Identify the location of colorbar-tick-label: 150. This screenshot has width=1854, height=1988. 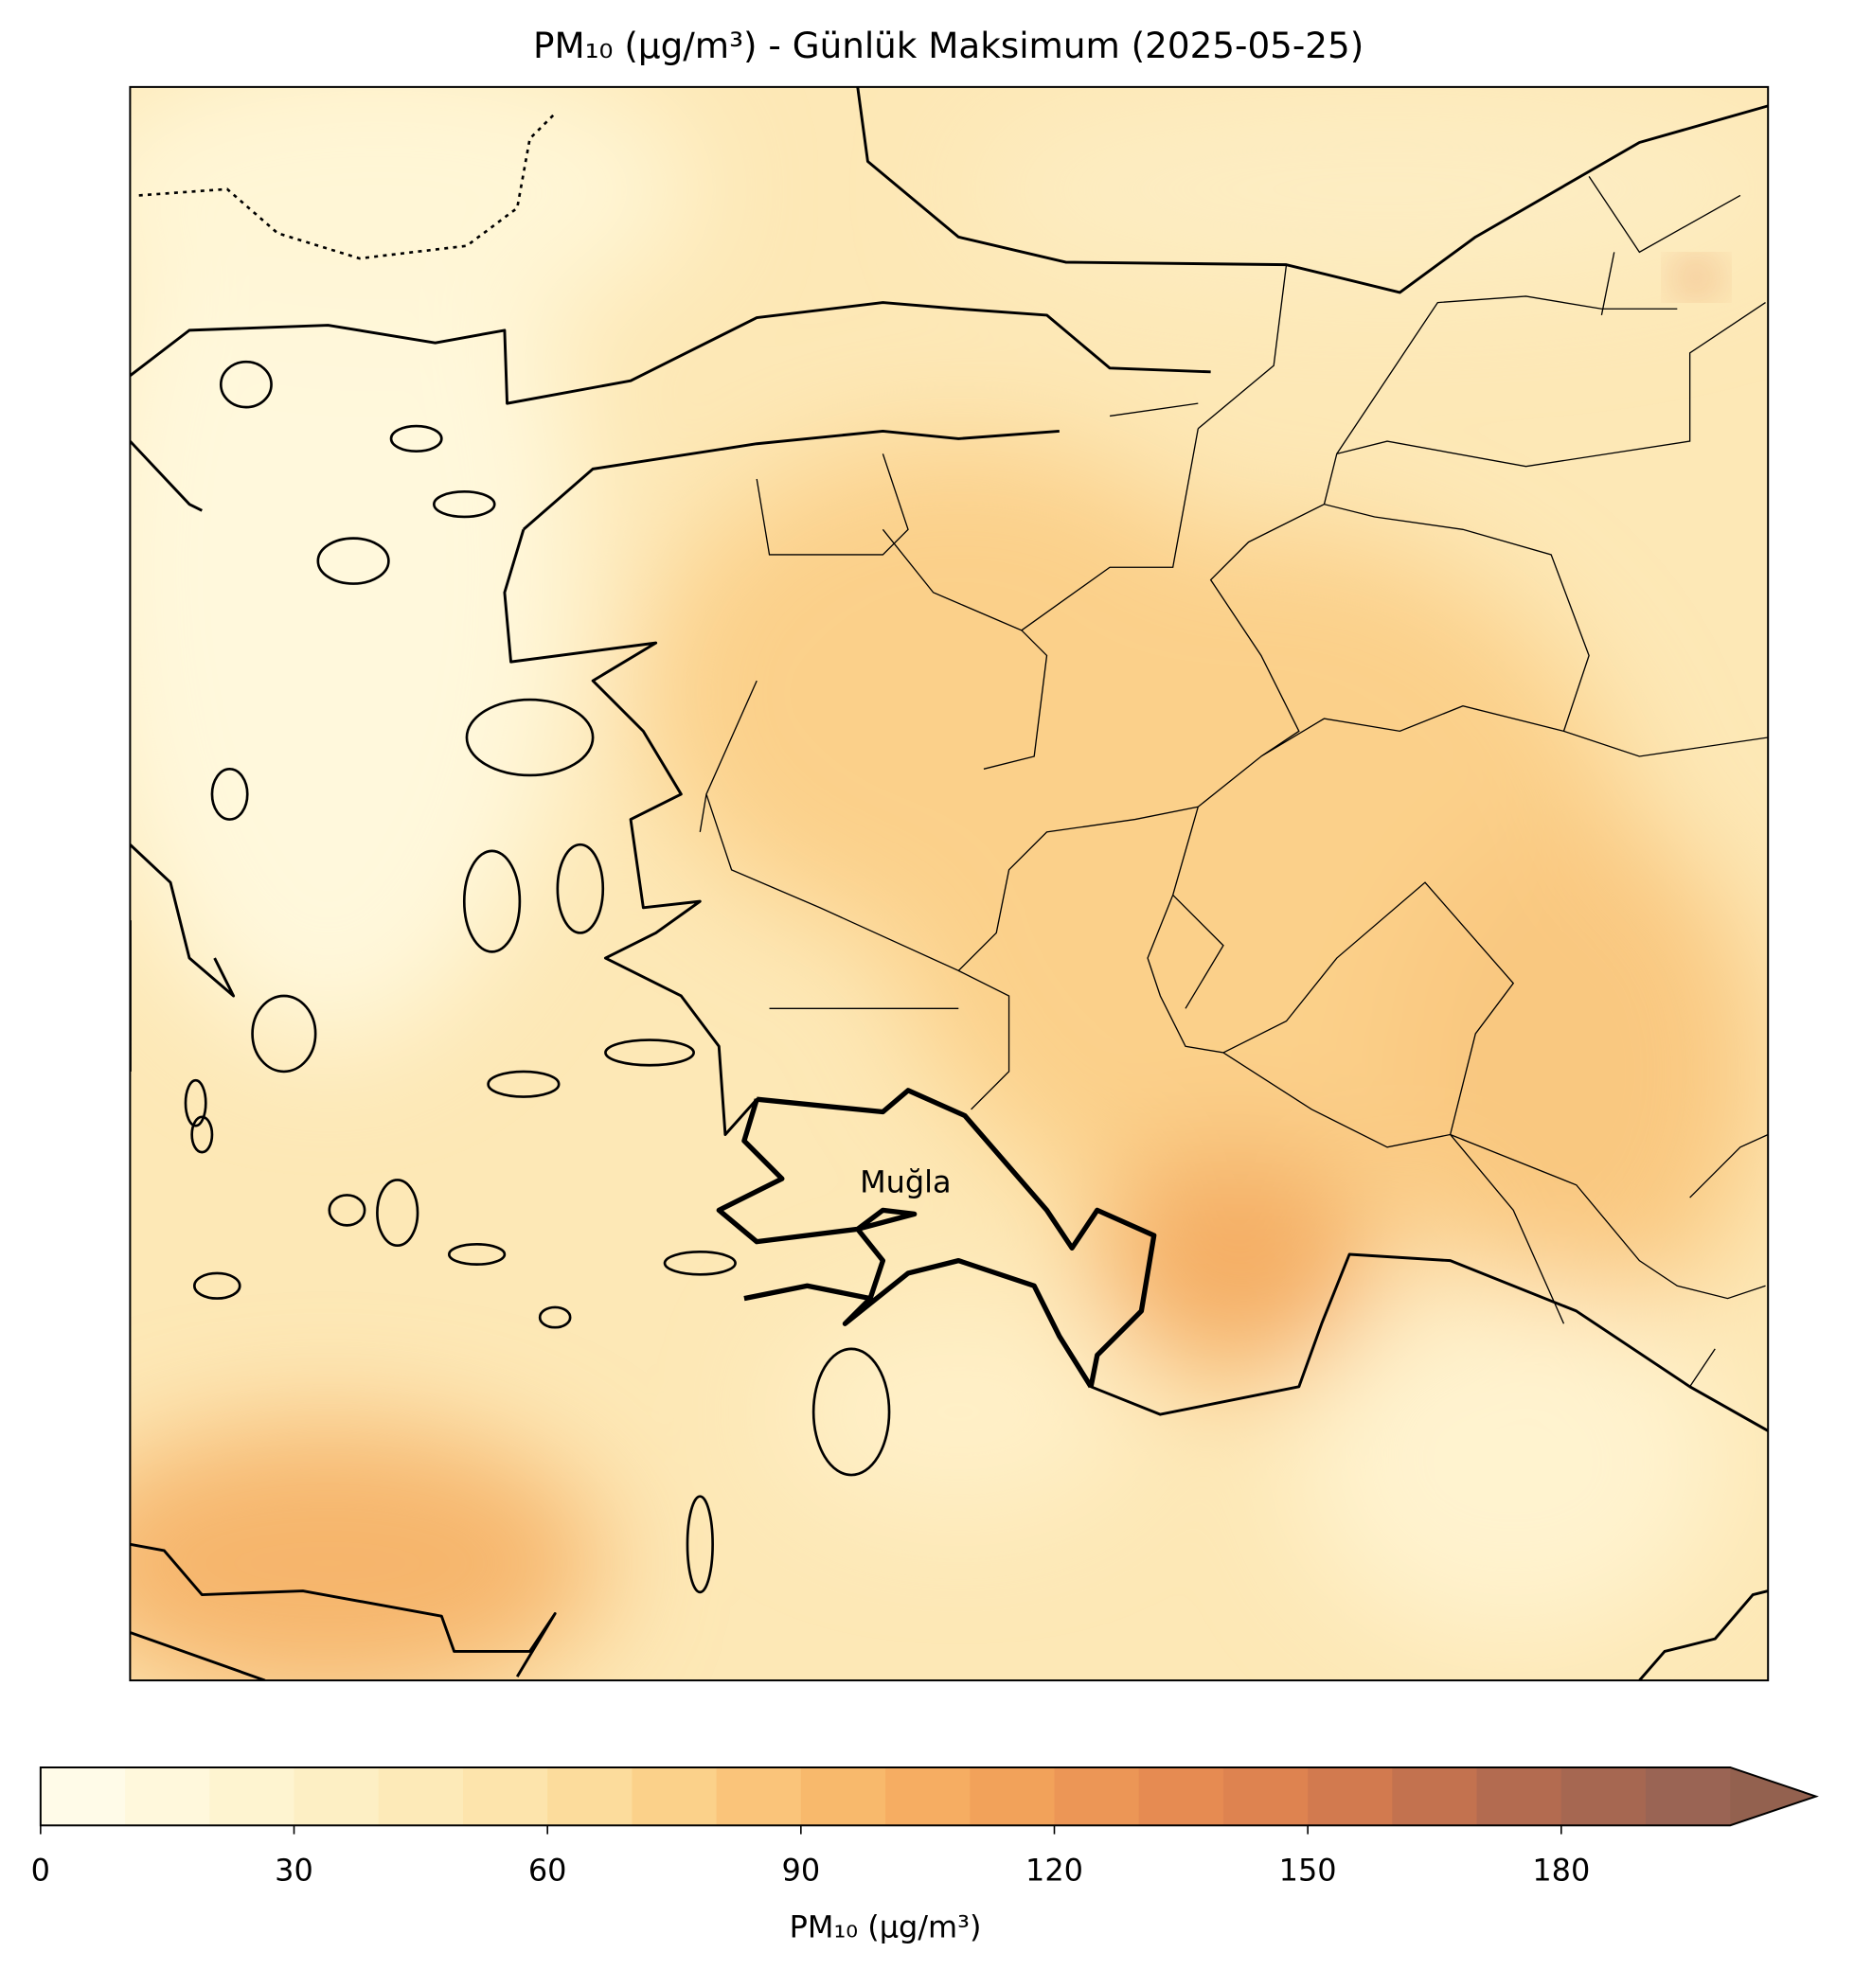
(1308, 1870).